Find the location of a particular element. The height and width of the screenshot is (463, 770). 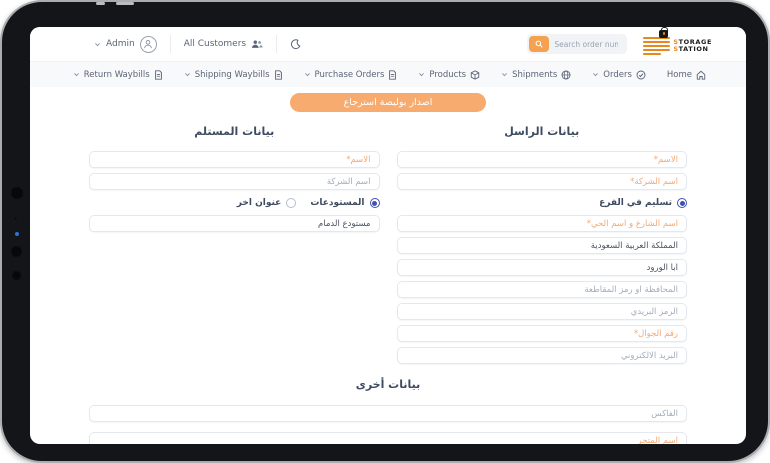

nav-label: Return Waybills is located at coordinates (116, 74).